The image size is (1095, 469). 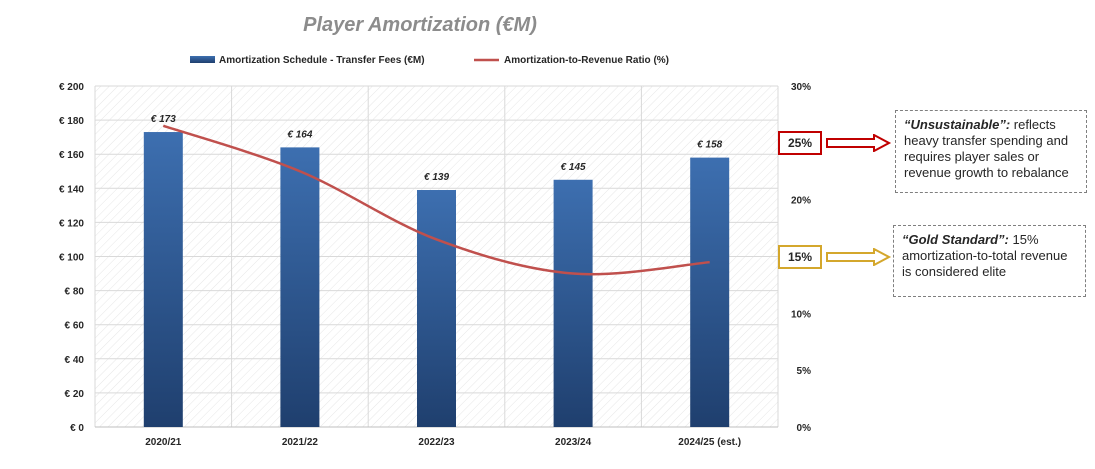 What do you see at coordinates (71, 155) in the screenshot?
I see `y-left-tick-label: € 160` at bounding box center [71, 155].